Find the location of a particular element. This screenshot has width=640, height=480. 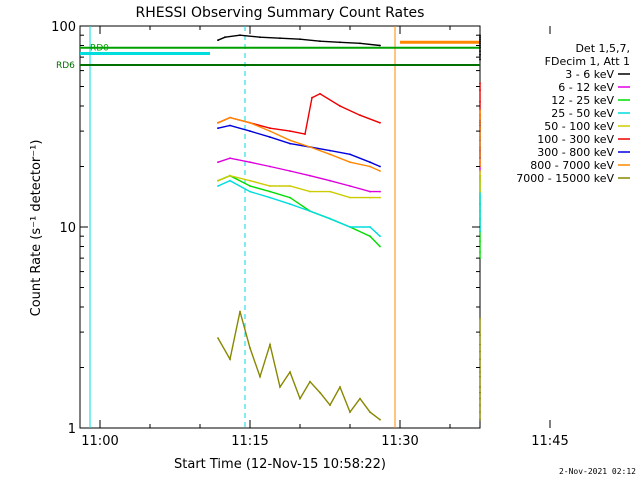

flag-label-rd0: RD0 is located at coordinates (99, 49).